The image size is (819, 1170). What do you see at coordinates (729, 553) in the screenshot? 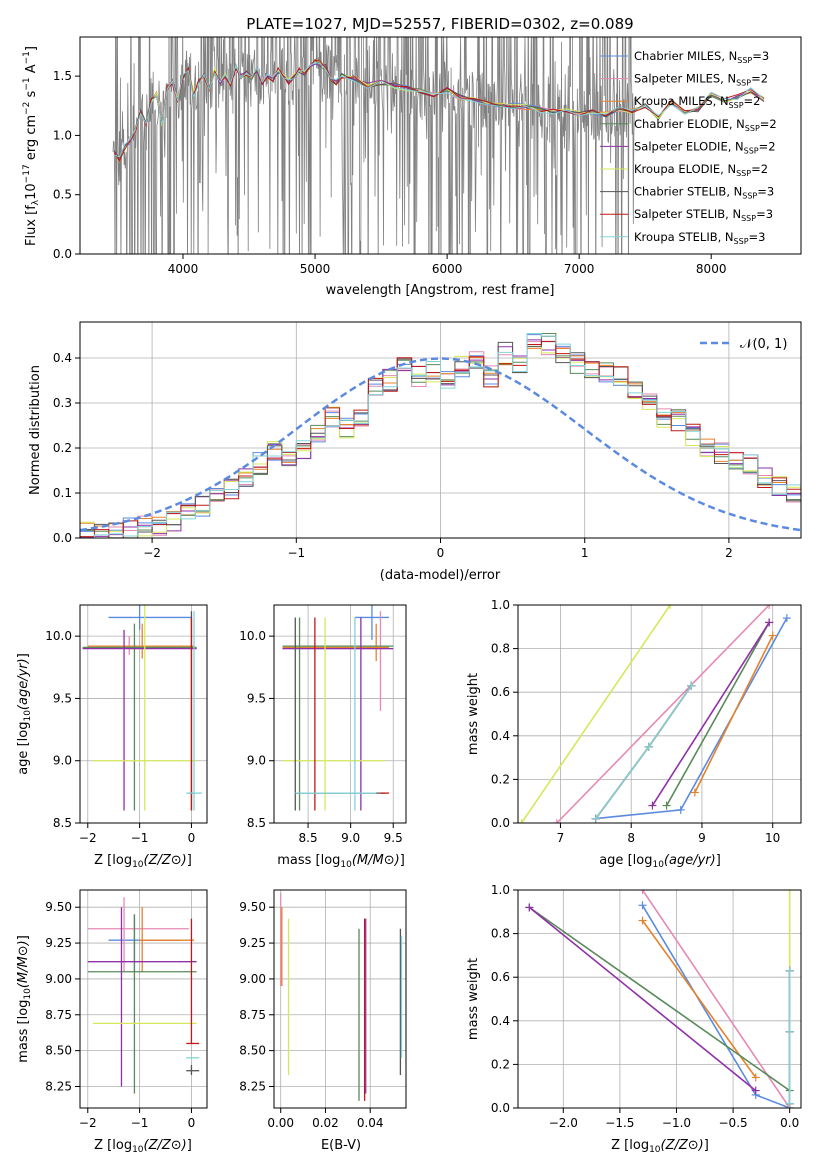
I see `x-tick-label: 2` at bounding box center [729, 553].